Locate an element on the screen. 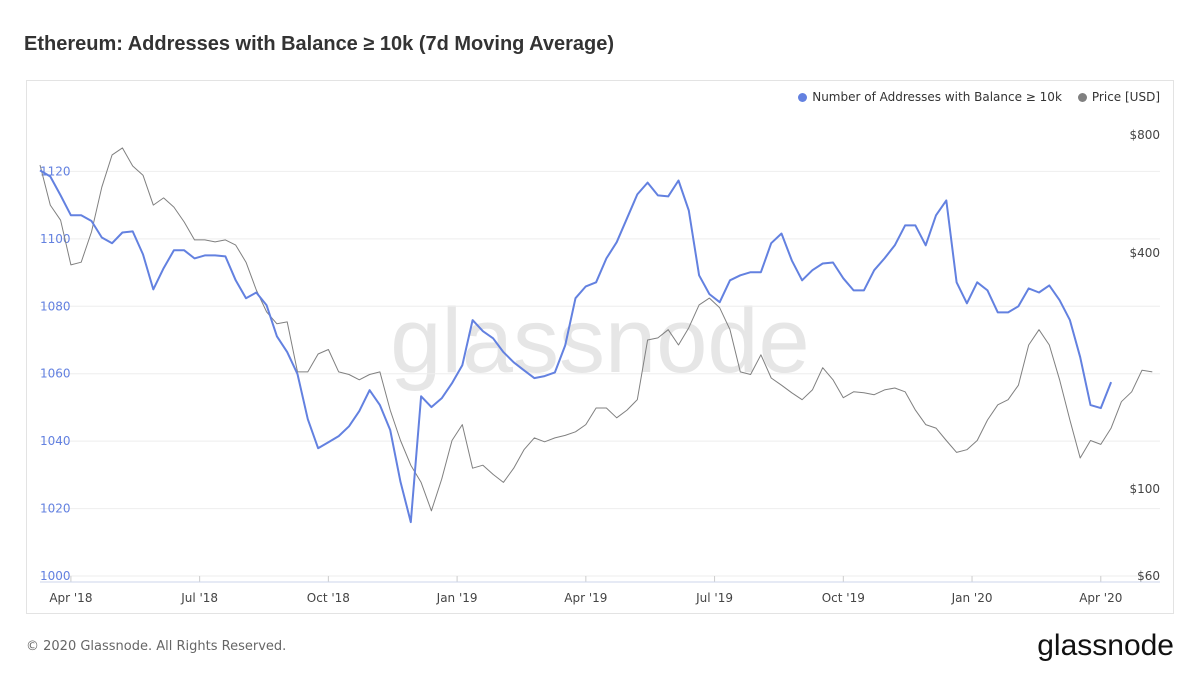  y-tick-label: 1060 is located at coordinates (55, 374).